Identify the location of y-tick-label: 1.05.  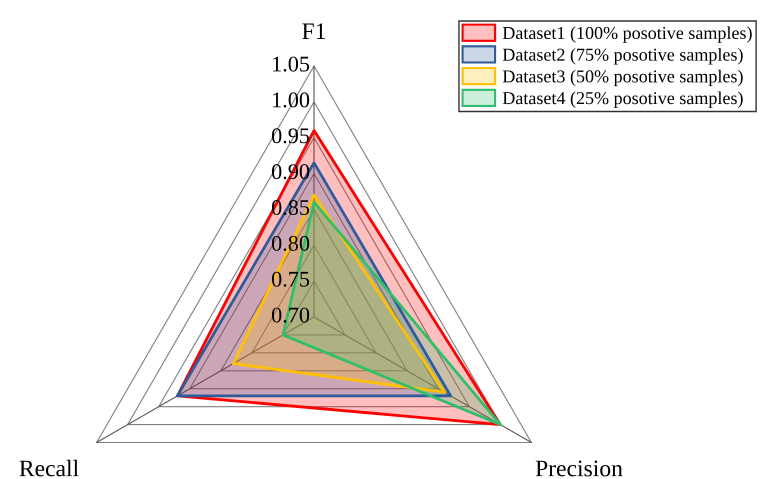
(291, 64).